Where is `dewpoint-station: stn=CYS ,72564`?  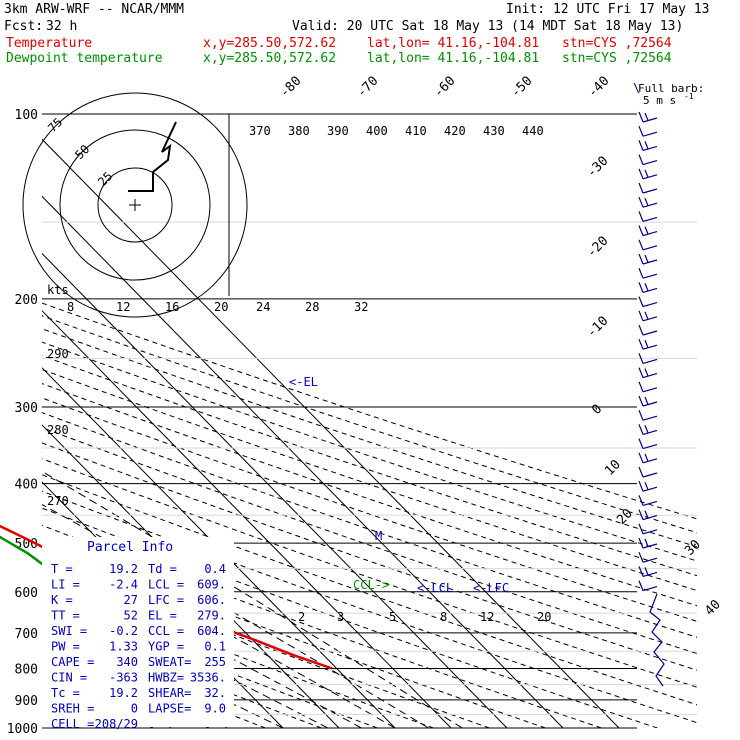 dewpoint-station: stn=CYS ,72564 is located at coordinates (617, 58).